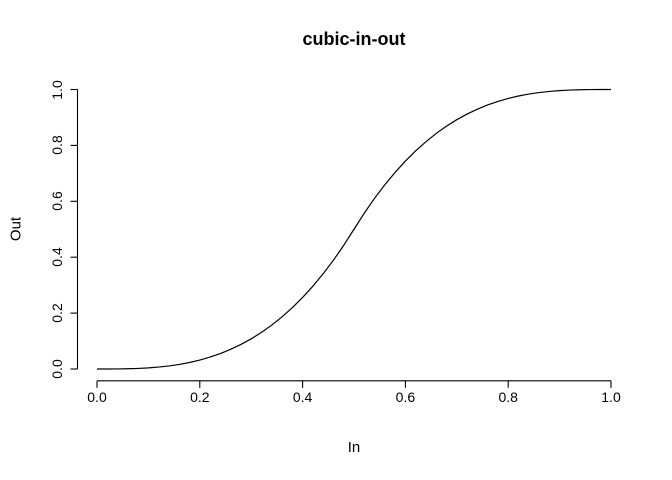 The height and width of the screenshot is (480, 672). I want to click on y-tick-label: 0.2, so click(57, 313).